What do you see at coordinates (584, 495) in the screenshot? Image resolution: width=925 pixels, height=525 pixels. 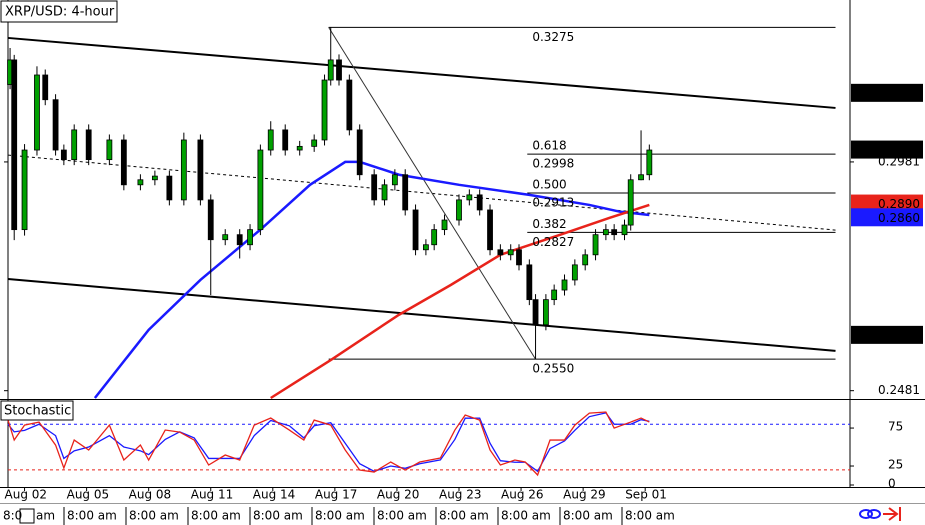 I see `x-tick-label: Aug 29` at bounding box center [584, 495].